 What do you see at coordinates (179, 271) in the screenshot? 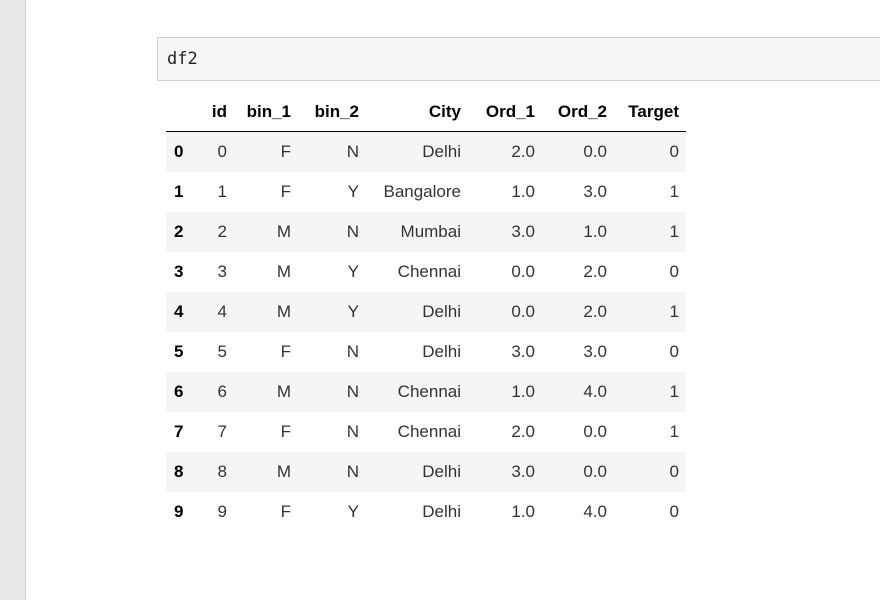
I see `row-index: 3` at bounding box center [179, 271].